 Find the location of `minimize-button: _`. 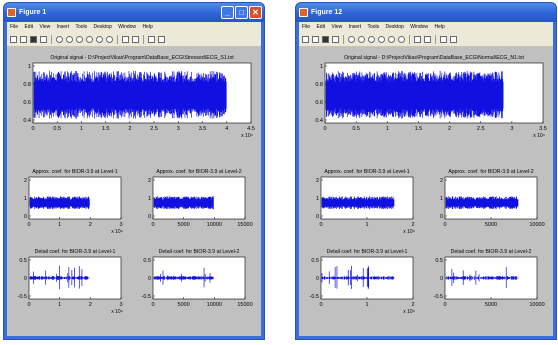

minimize-button: _ is located at coordinates (227, 12).